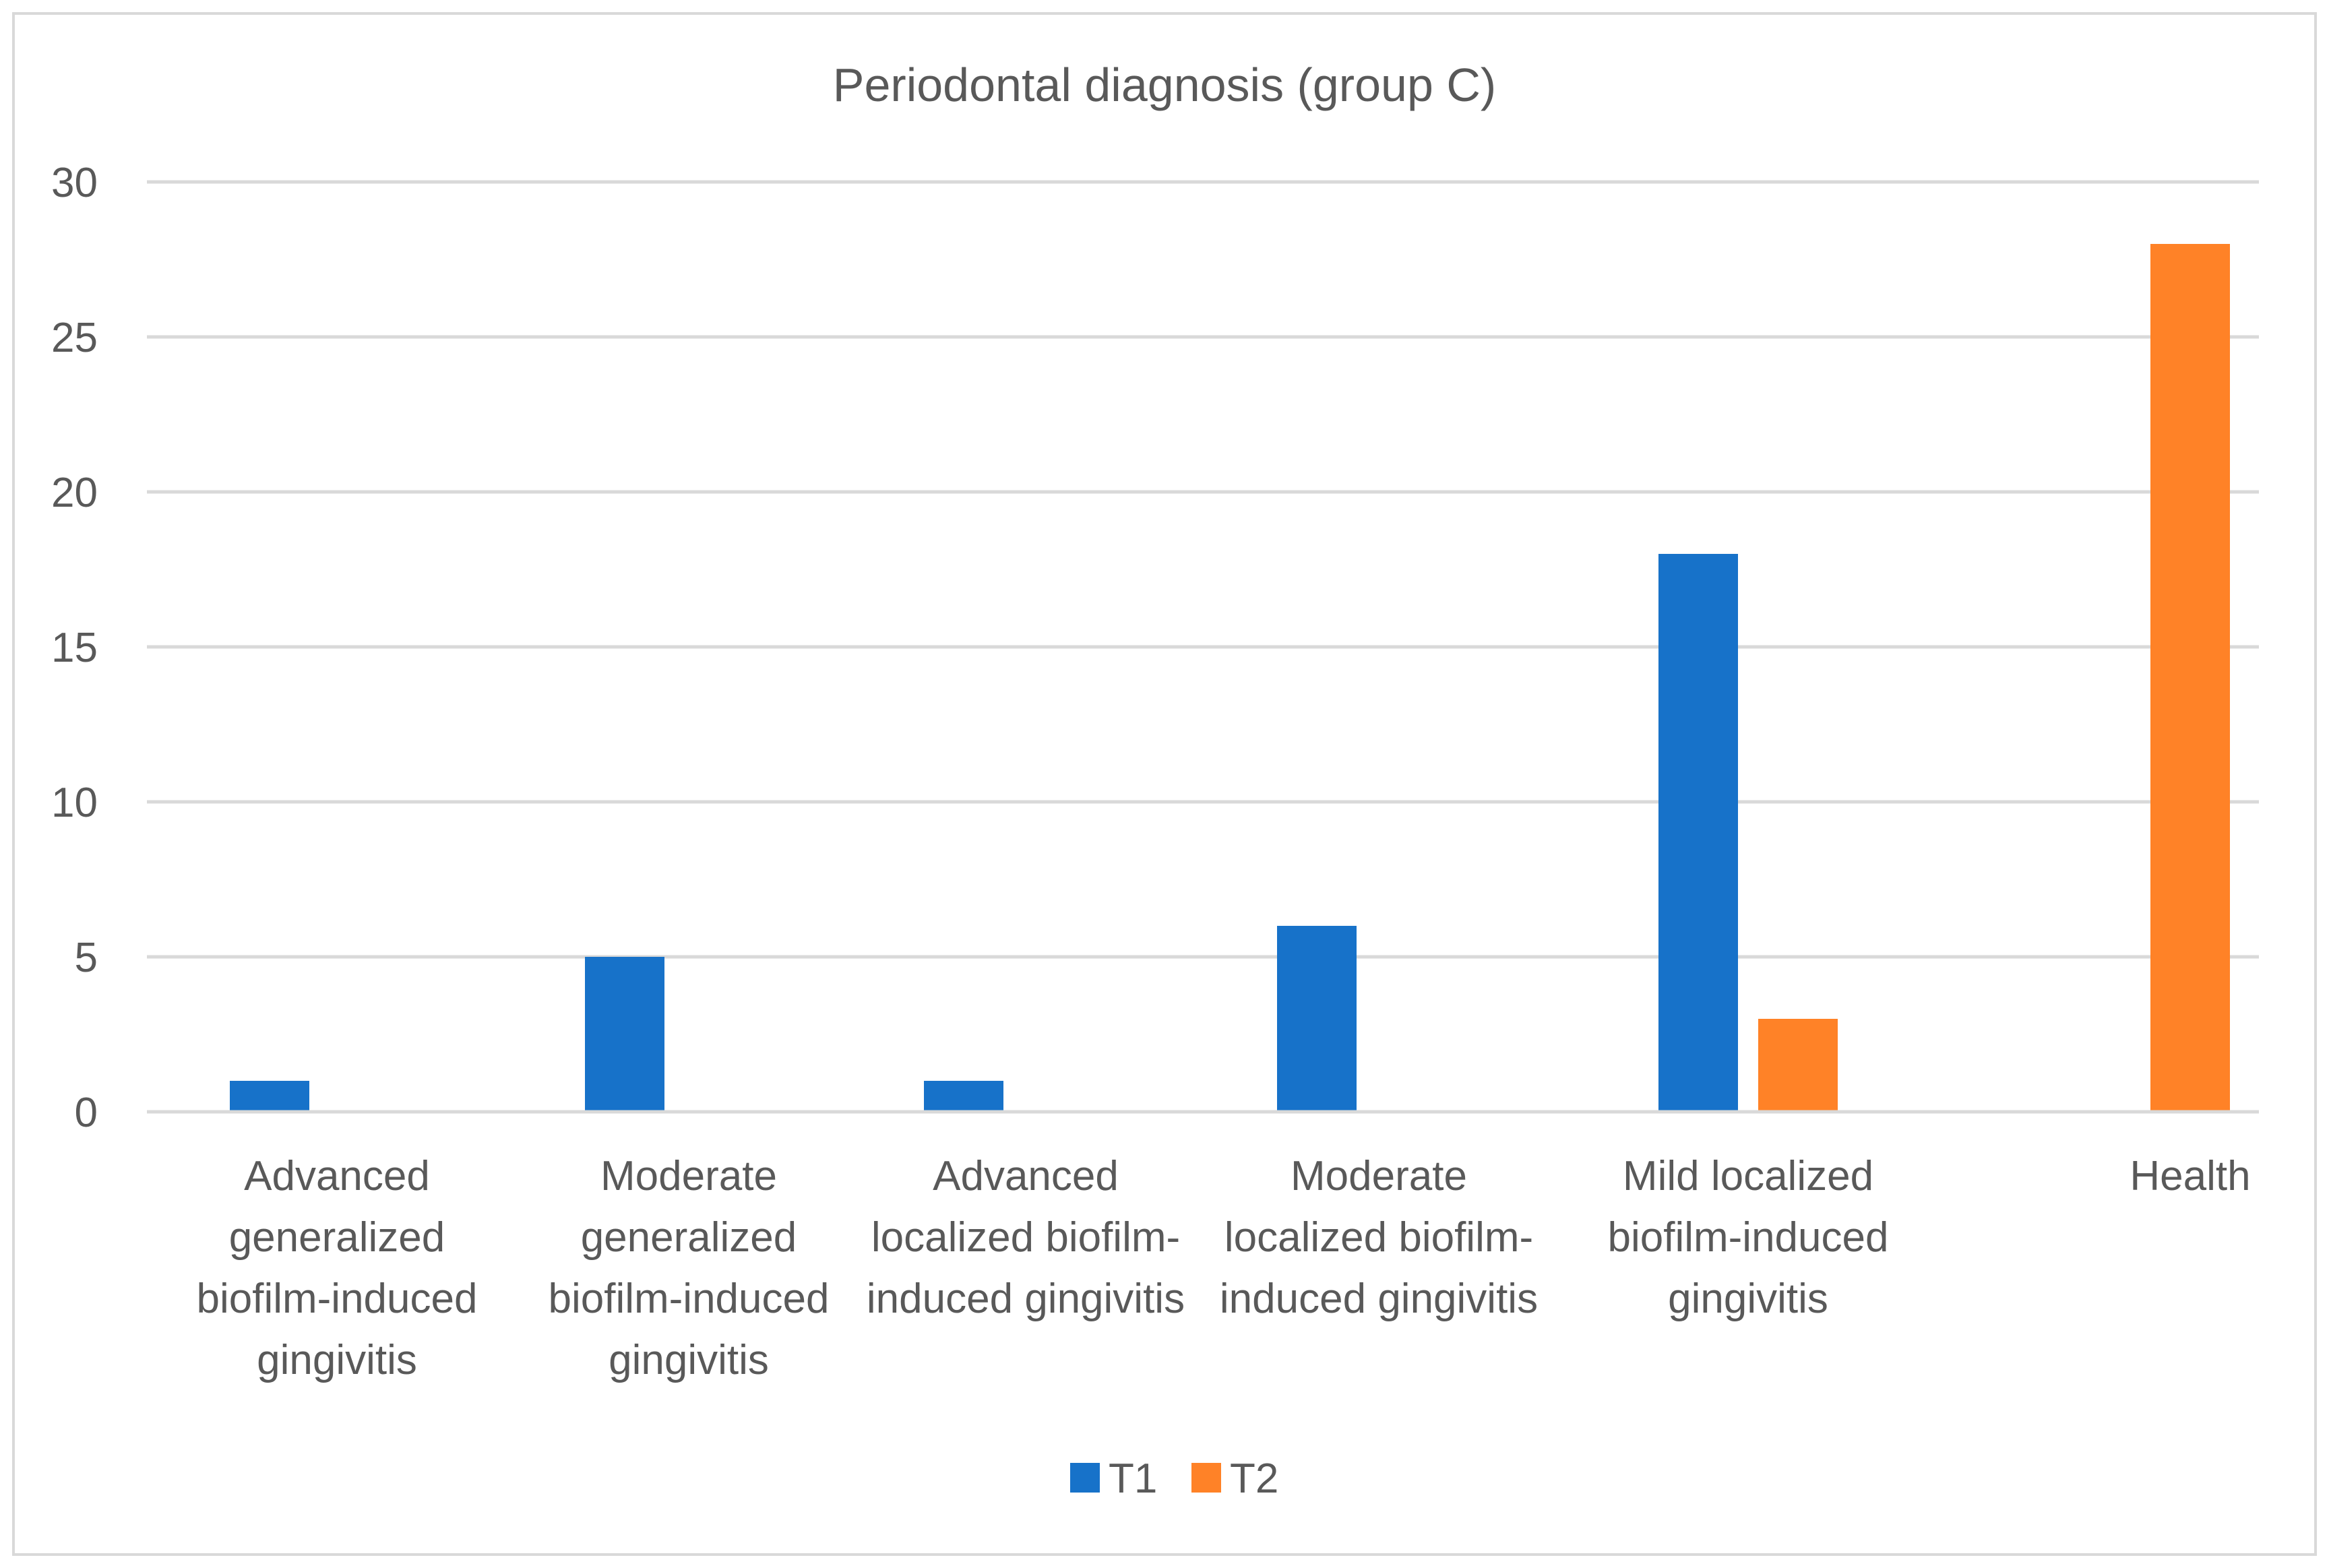 The width and height of the screenshot is (2329, 1568). Describe the element at coordinates (86, 1113) in the screenshot. I see `y-tick-label: 0` at that location.